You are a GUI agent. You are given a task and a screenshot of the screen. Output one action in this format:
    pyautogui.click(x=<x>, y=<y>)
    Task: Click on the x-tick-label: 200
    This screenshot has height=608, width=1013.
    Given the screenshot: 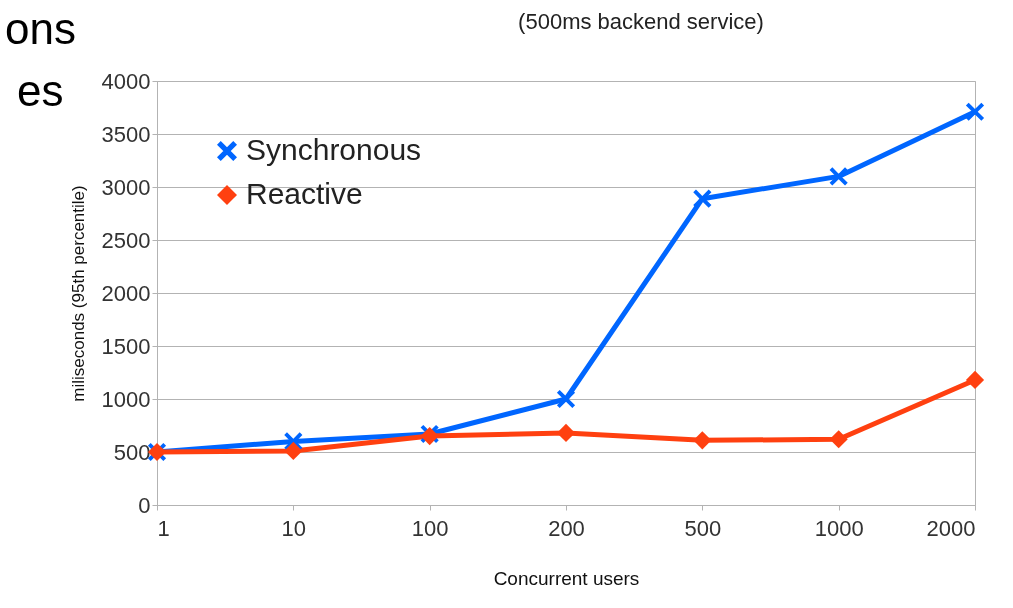 What is the action you would take?
    pyautogui.click(x=566, y=528)
    